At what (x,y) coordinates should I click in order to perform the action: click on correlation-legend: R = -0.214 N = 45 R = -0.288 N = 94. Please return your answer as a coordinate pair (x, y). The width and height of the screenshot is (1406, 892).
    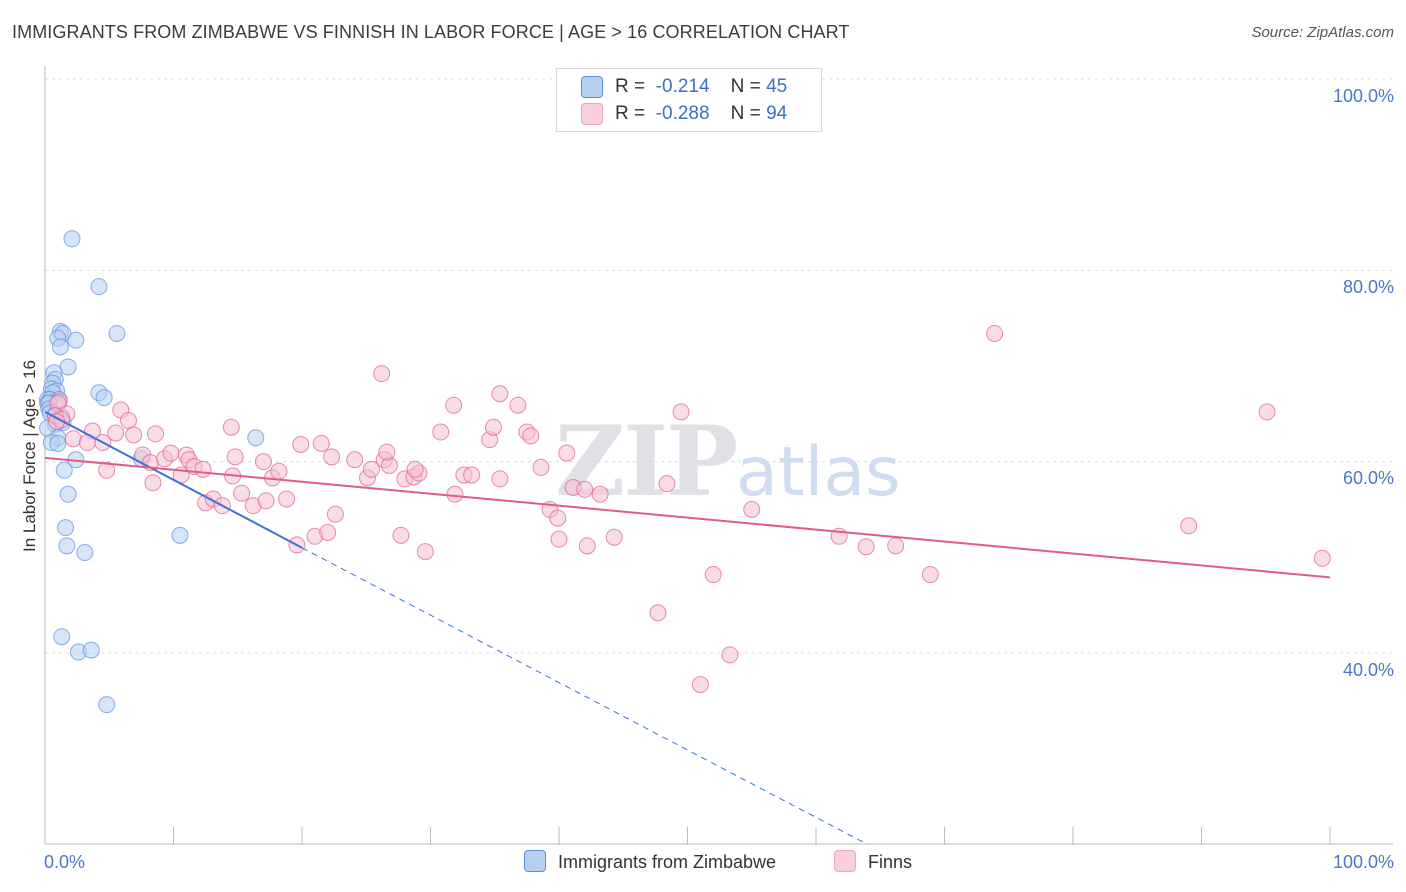
    Looking at the image, I should click on (689, 100).